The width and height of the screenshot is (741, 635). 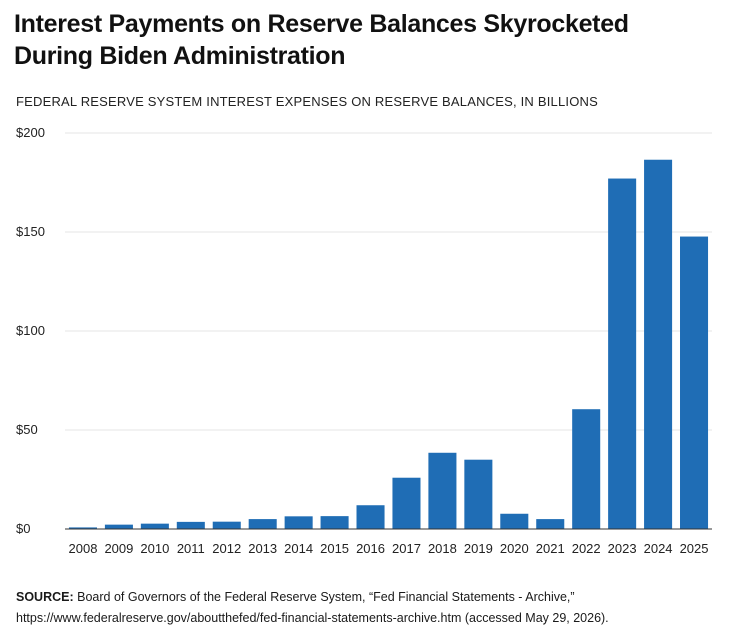 What do you see at coordinates (154, 526) in the screenshot?
I see `bar-2010` at bounding box center [154, 526].